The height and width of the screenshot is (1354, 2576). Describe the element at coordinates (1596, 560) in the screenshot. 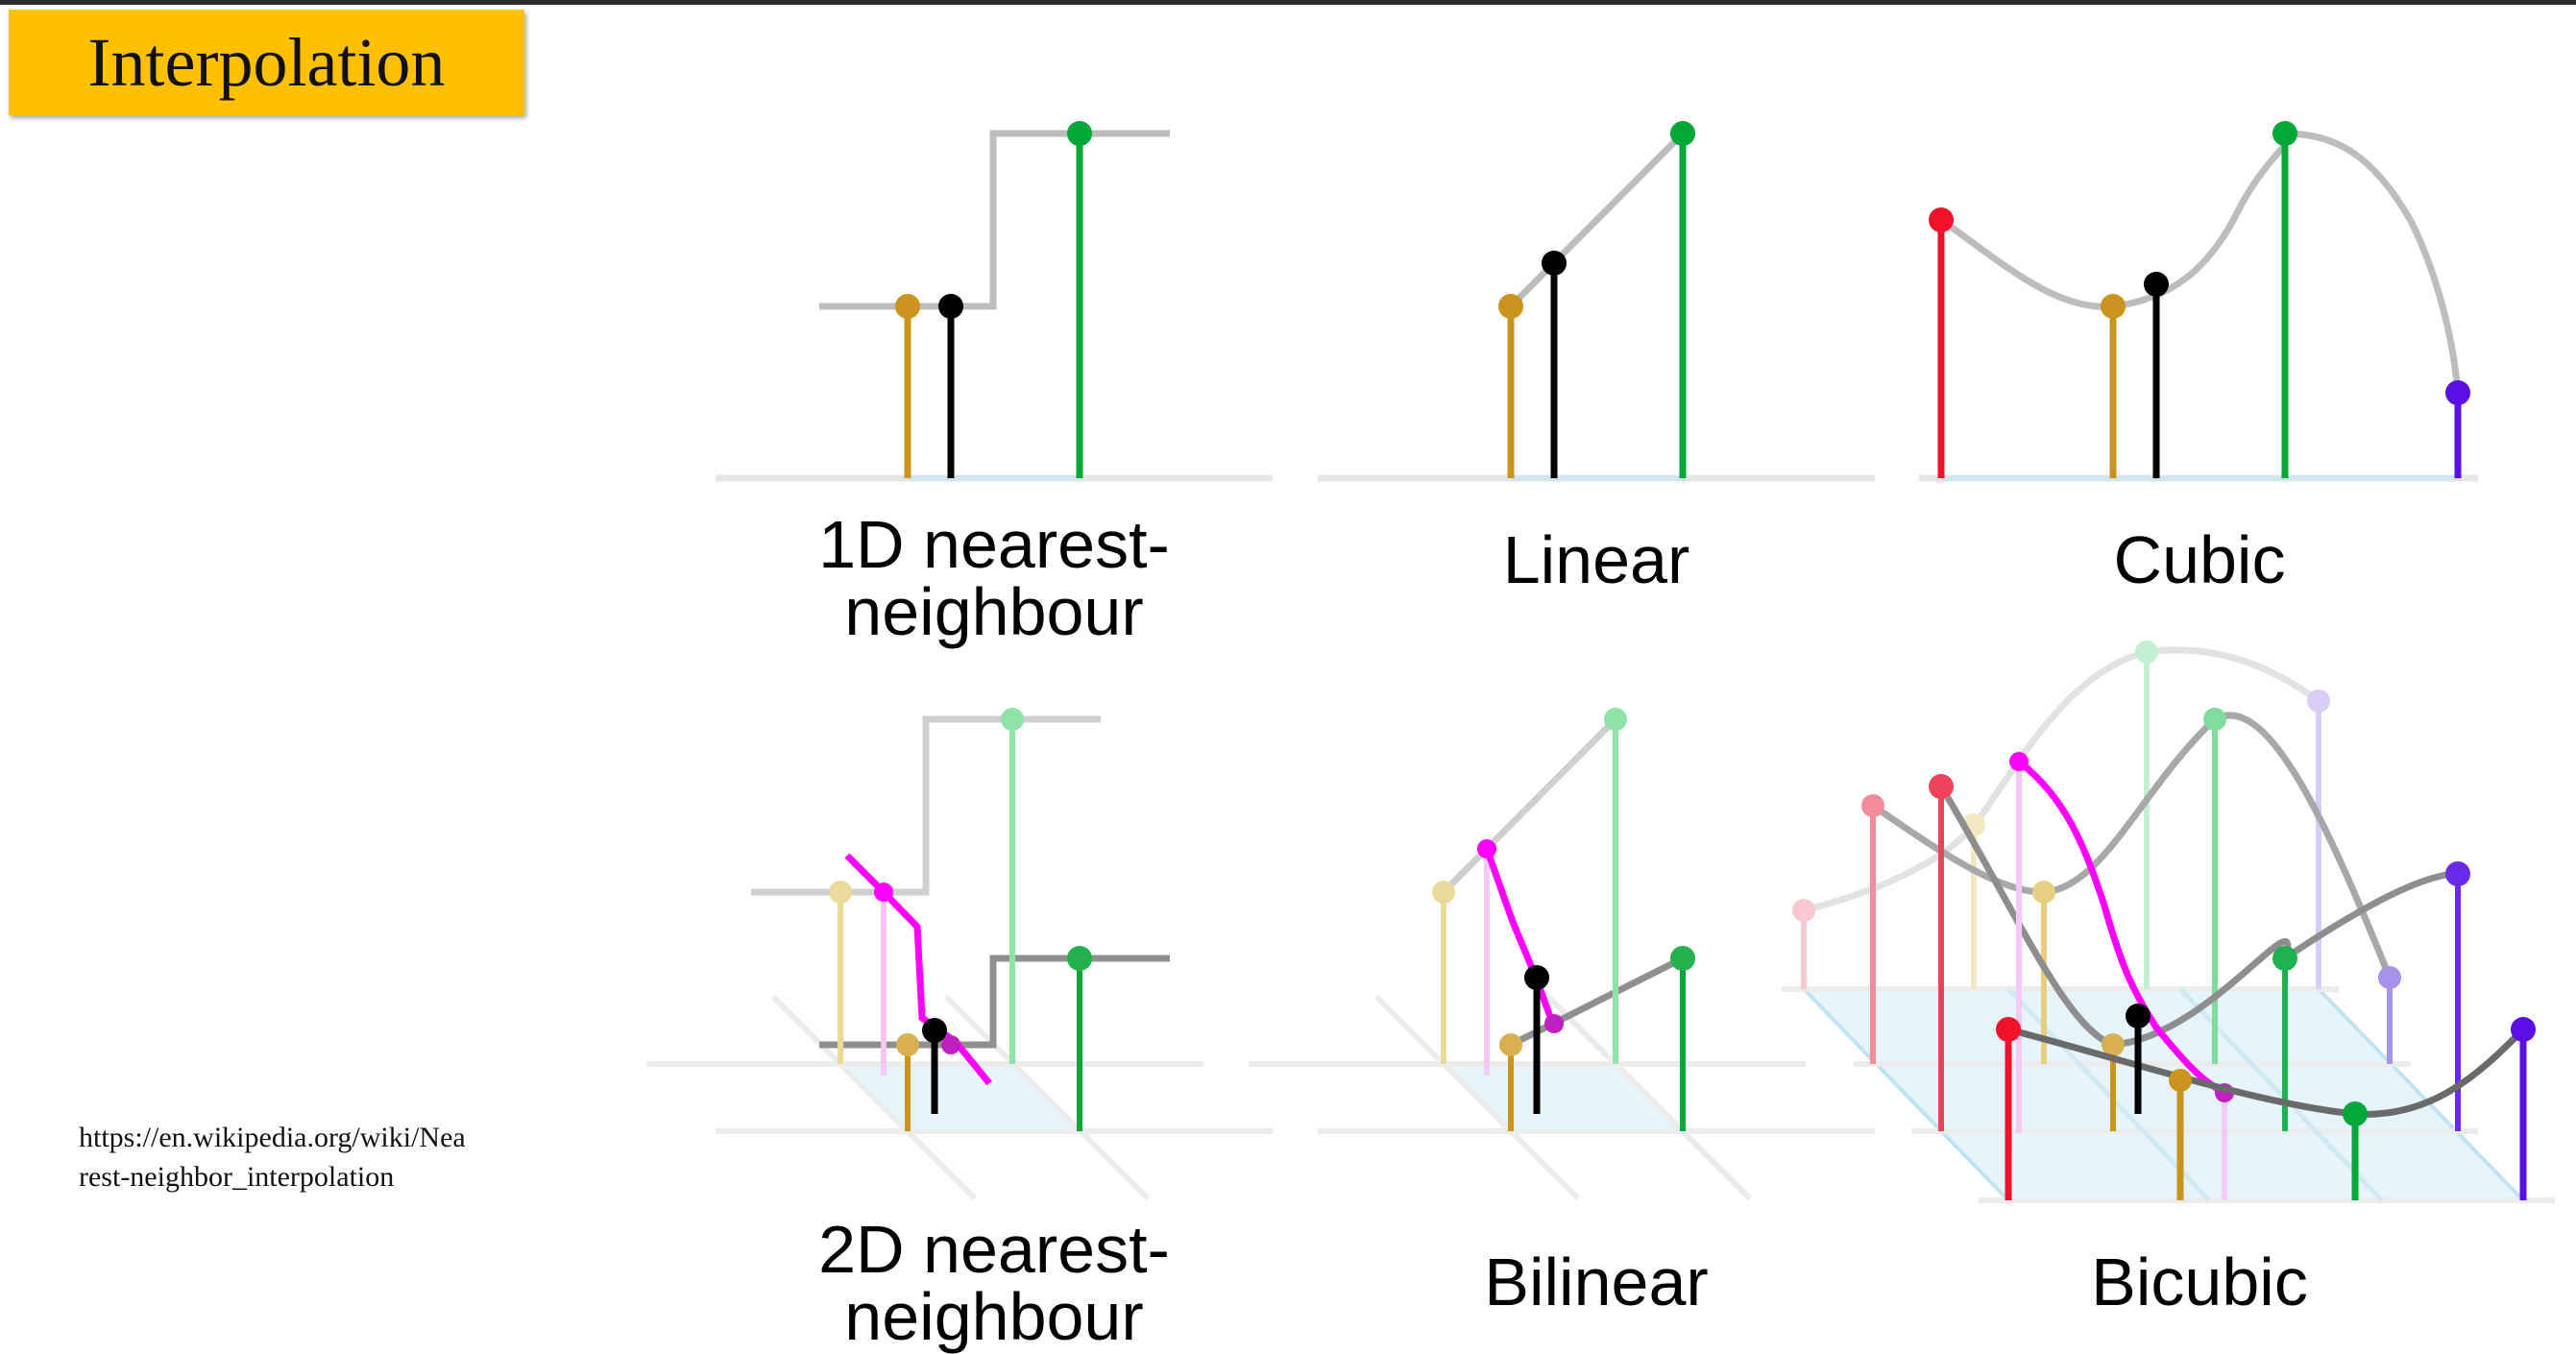

I see `caption-linear: Linear` at that location.